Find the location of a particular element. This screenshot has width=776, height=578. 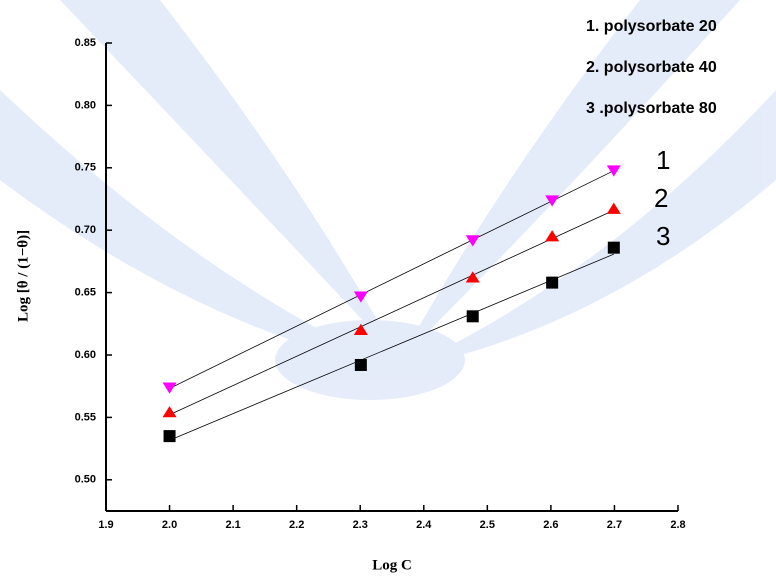

line-annotation: 3 is located at coordinates (663, 236).